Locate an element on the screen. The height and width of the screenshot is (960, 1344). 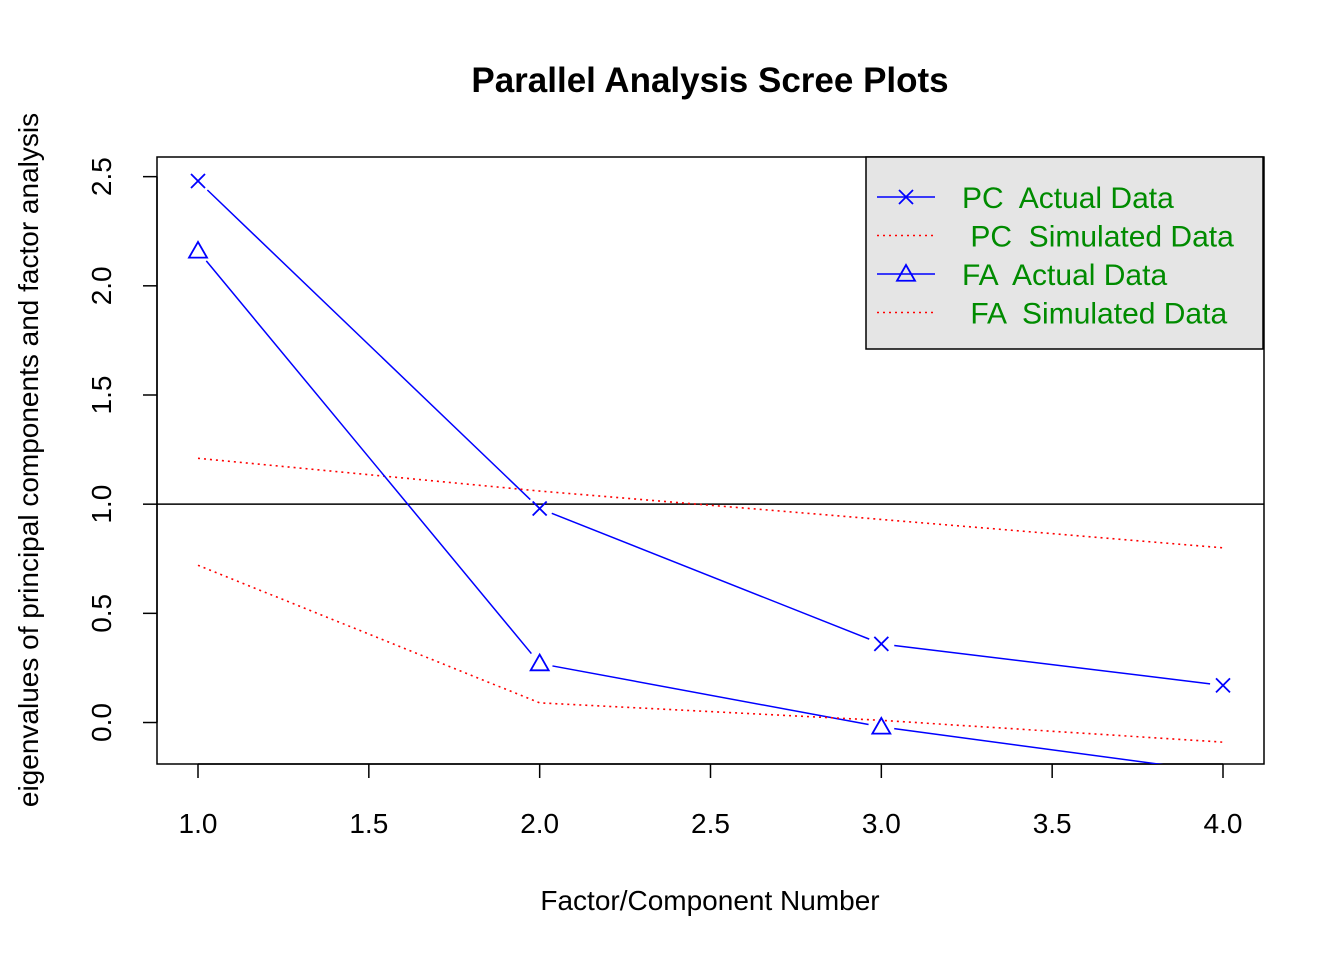
chart-title: Parallel Analysis Scree Plots is located at coordinates (709, 80).